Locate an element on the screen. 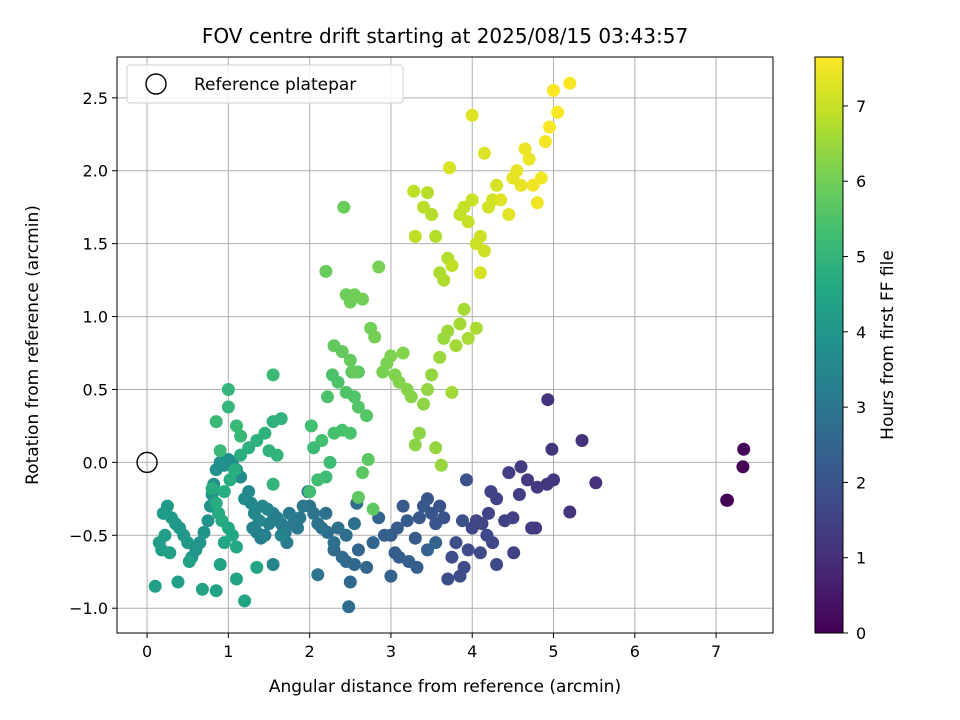 Image resolution: width=960 pixels, height=720 pixels. y-tick-label-2: 0.0 is located at coordinates (95, 462).